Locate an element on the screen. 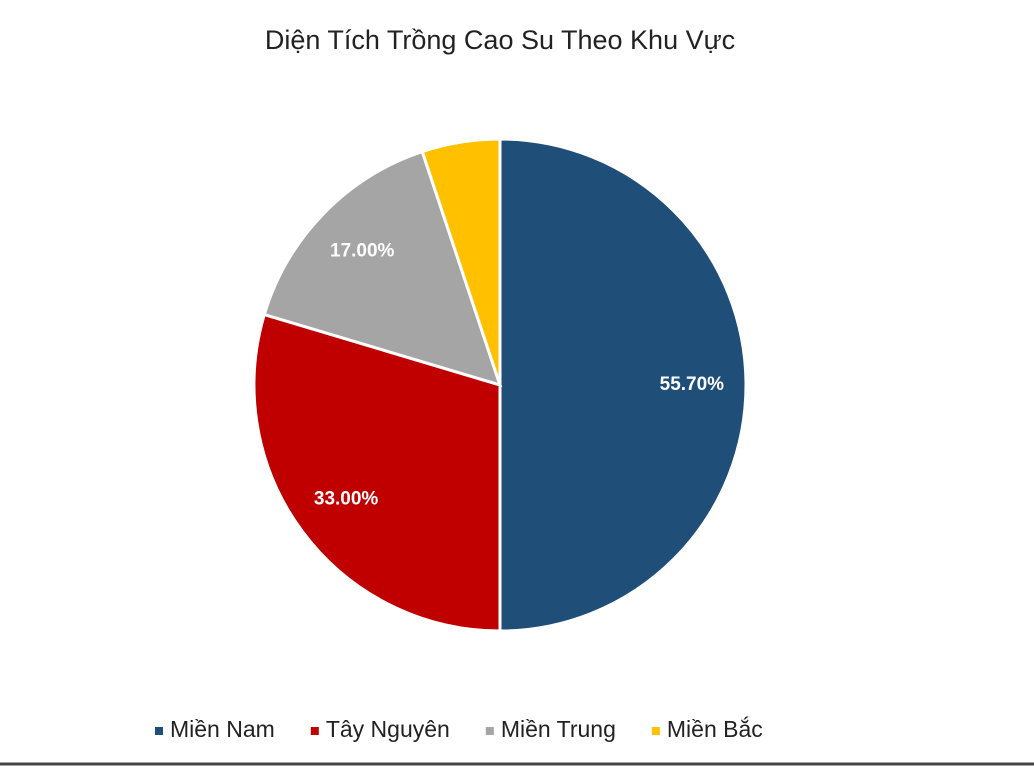 The width and height of the screenshot is (1034, 768). legend-label: Miền Nam is located at coordinates (222, 729).